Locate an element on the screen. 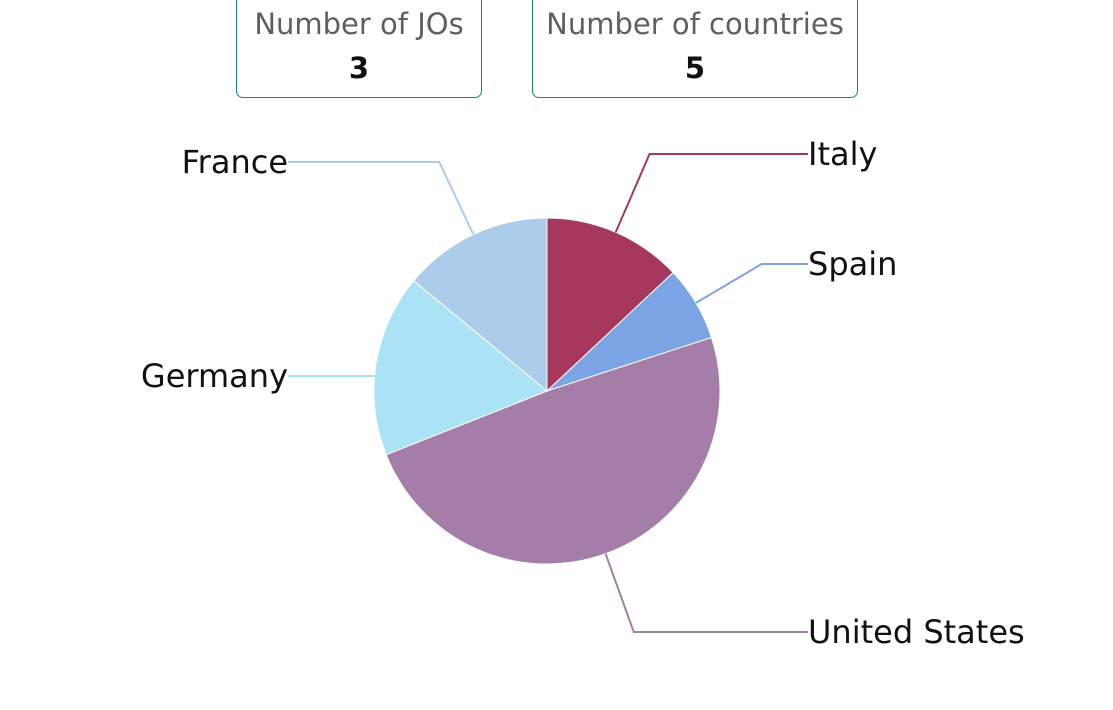 The image size is (1113, 710). pie-slice-france is located at coordinates (480, 305).